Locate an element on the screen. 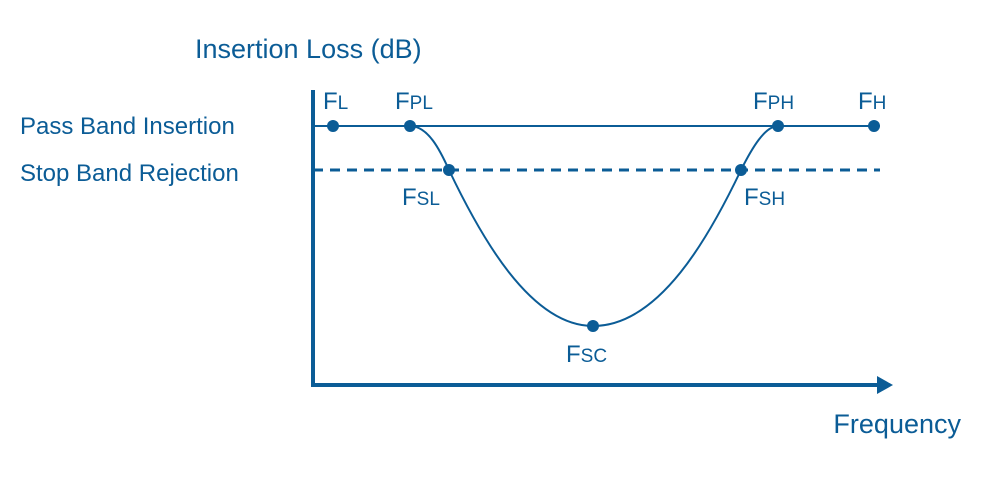 This screenshot has width=984, height=487. point-fl is located at coordinates (333, 126).